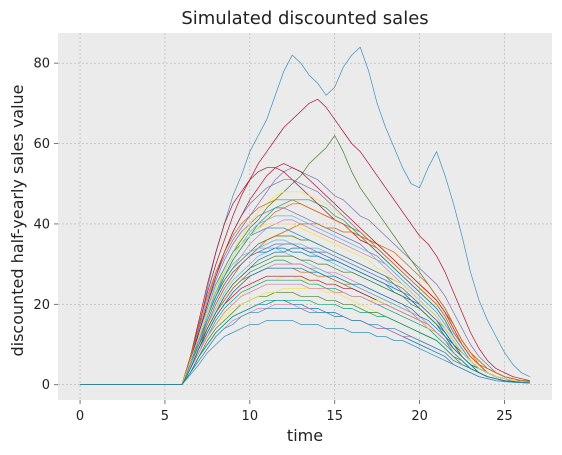  Describe the element at coordinates (504, 416) in the screenshot. I see `x-tick-label: 25` at that location.